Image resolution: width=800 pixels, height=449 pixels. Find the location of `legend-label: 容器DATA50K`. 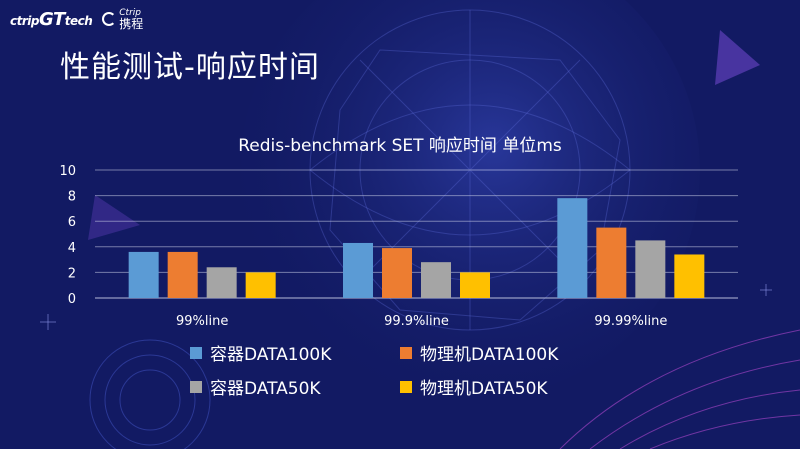

legend-label: 容器DATA50K is located at coordinates (265, 389).